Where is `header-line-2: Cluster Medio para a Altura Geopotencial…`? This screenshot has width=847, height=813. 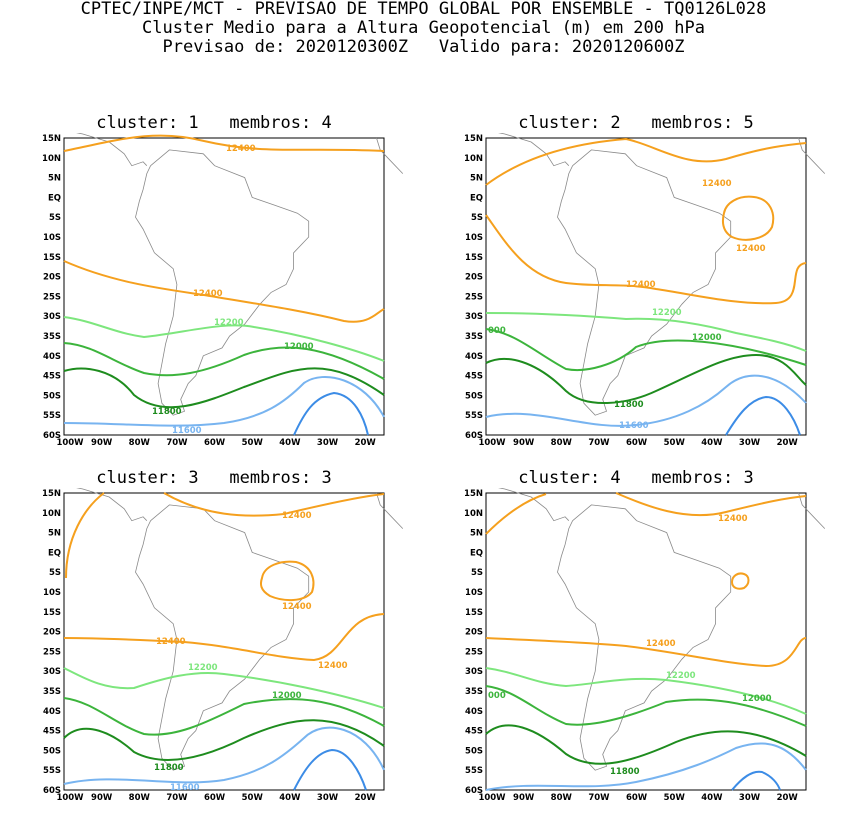 header-line-2: Cluster Medio para a Altura Geopotencial… is located at coordinates (423, 28).